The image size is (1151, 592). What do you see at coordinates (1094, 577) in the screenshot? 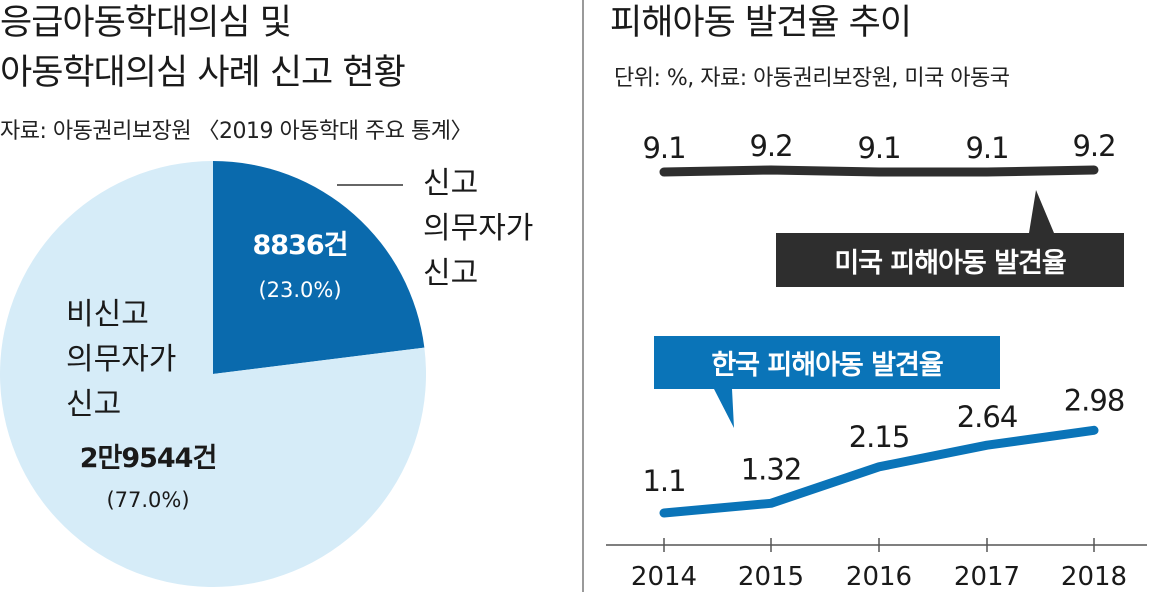
I see `x-axis-tick-label: 2018` at bounding box center [1094, 577].